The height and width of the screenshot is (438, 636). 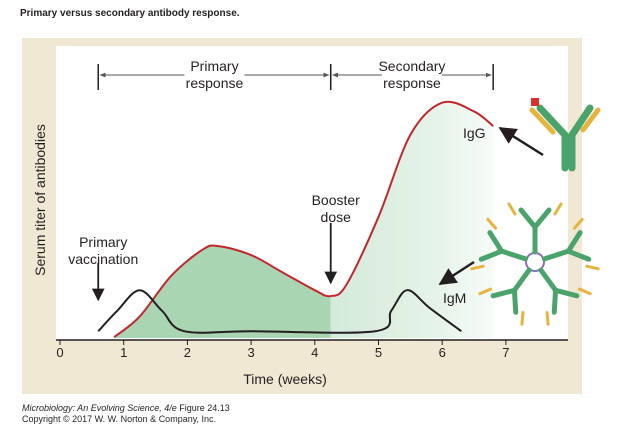 I want to click on series-label: IgM, so click(x=454, y=298).